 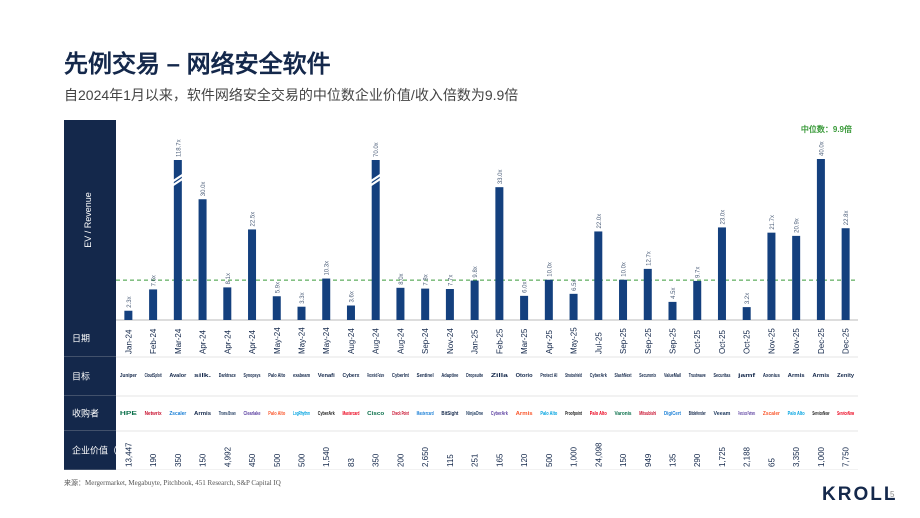 What do you see at coordinates (450, 341) in the screenshot?
I see `date-label: Nov-24` at bounding box center [450, 341].